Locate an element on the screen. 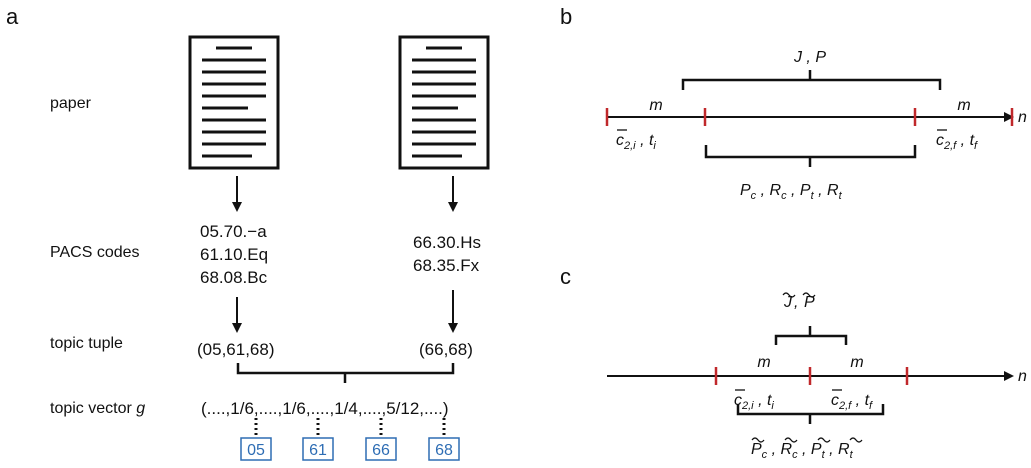 The height and width of the screenshot is (468, 1031). row-label-paper: paper is located at coordinates (71, 103).